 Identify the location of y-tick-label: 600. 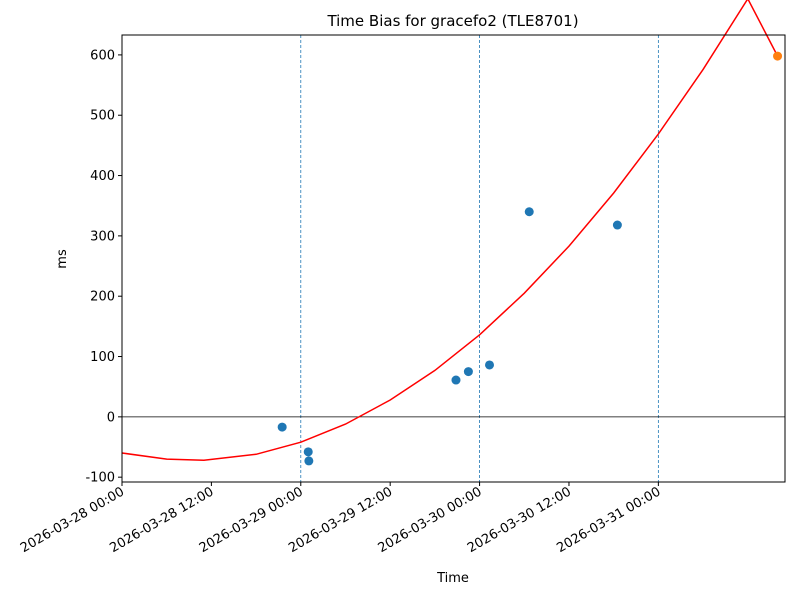
(102, 55).